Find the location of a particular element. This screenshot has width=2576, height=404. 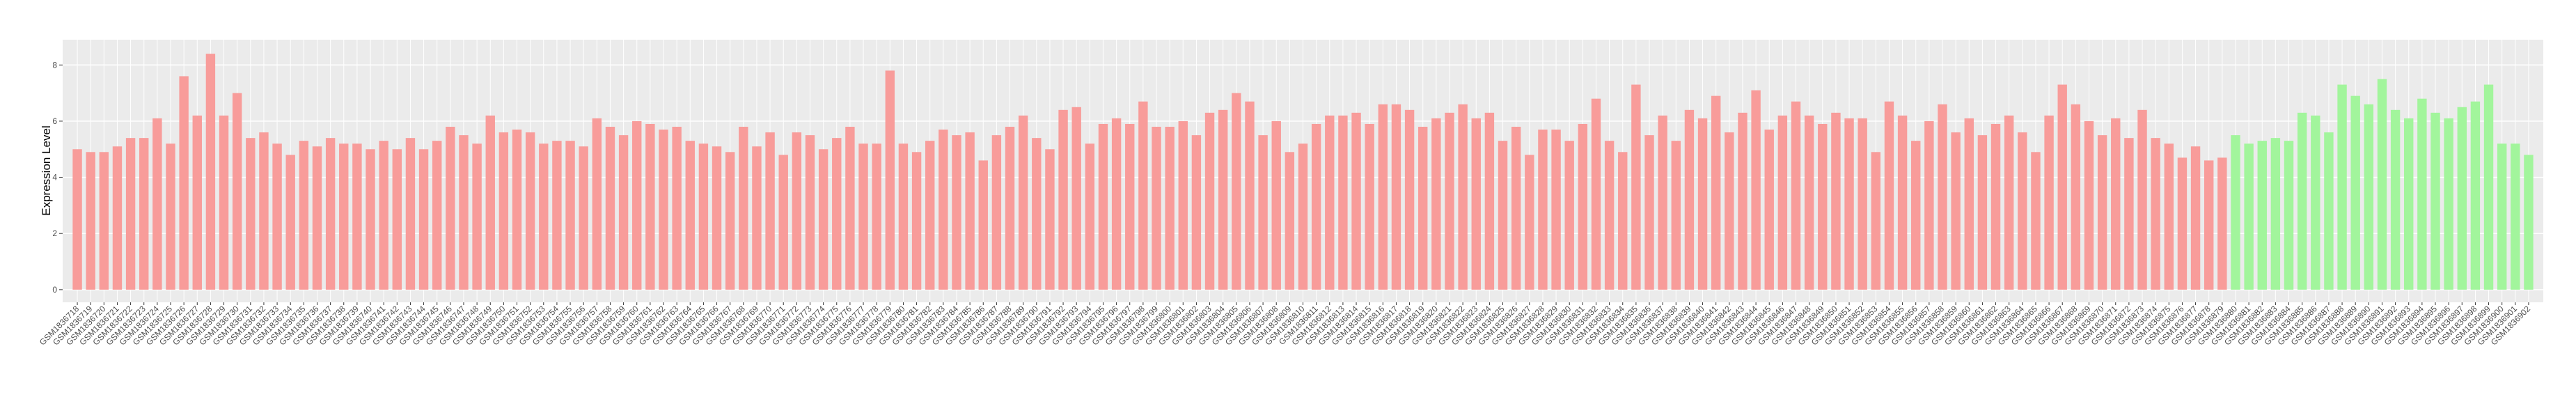

y-tick-label: 0 is located at coordinates (54, 290).